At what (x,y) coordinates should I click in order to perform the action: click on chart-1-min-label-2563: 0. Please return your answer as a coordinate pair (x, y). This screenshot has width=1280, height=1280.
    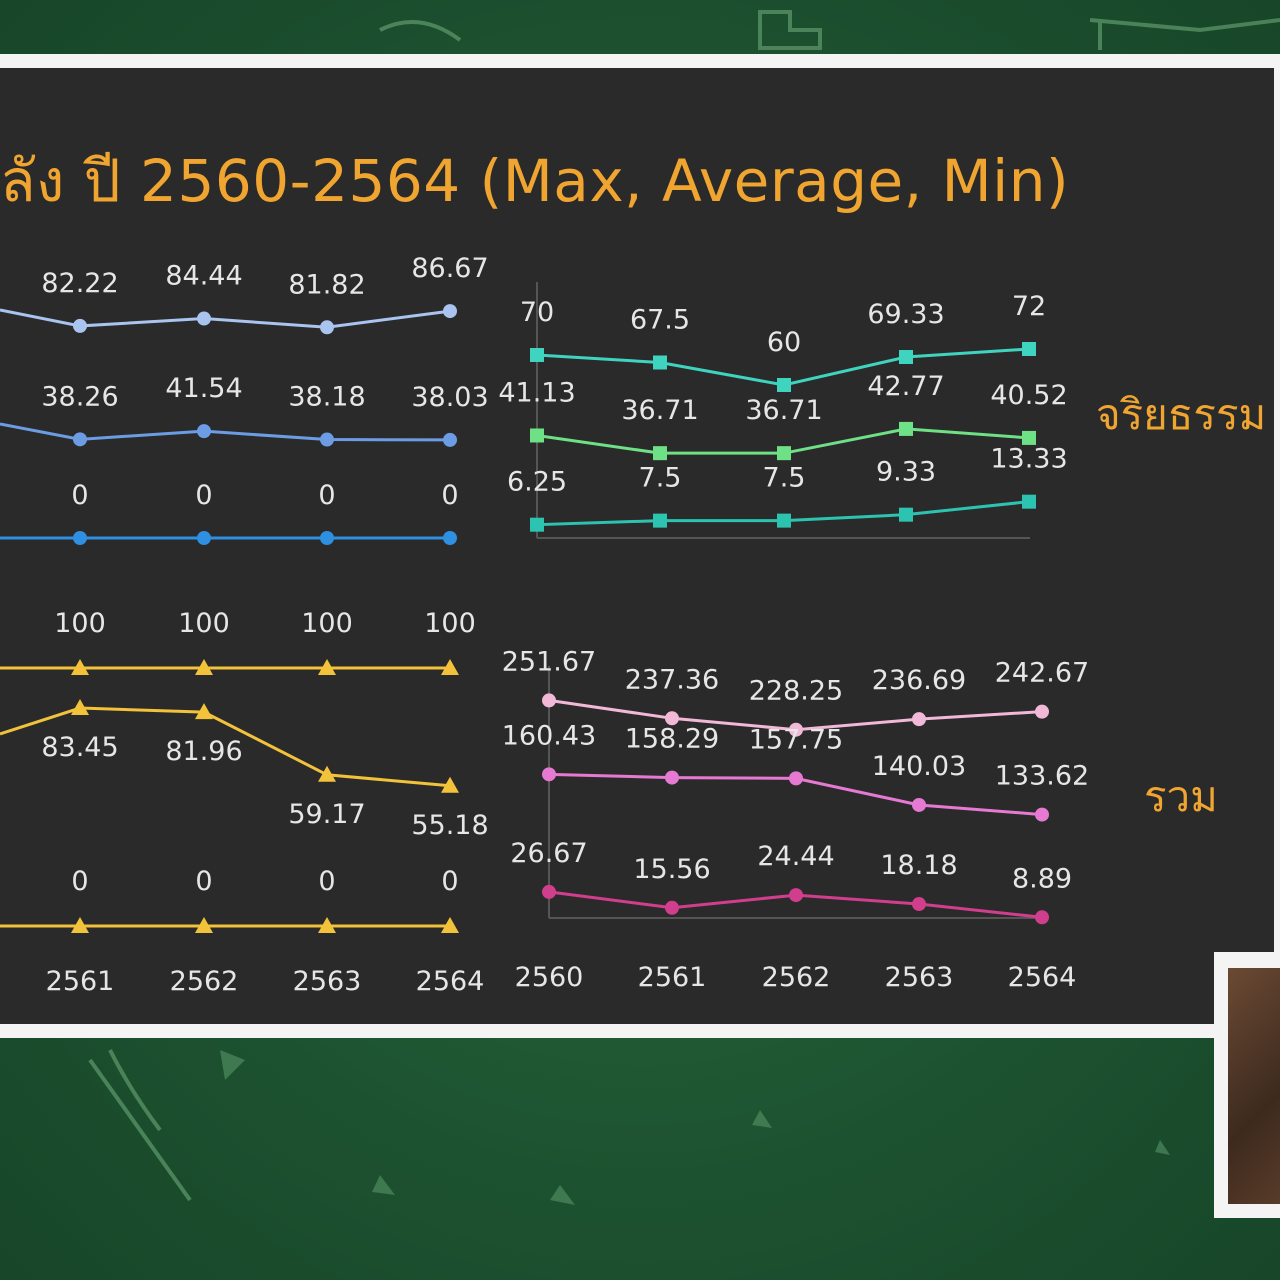
    Looking at the image, I should click on (326, 495).